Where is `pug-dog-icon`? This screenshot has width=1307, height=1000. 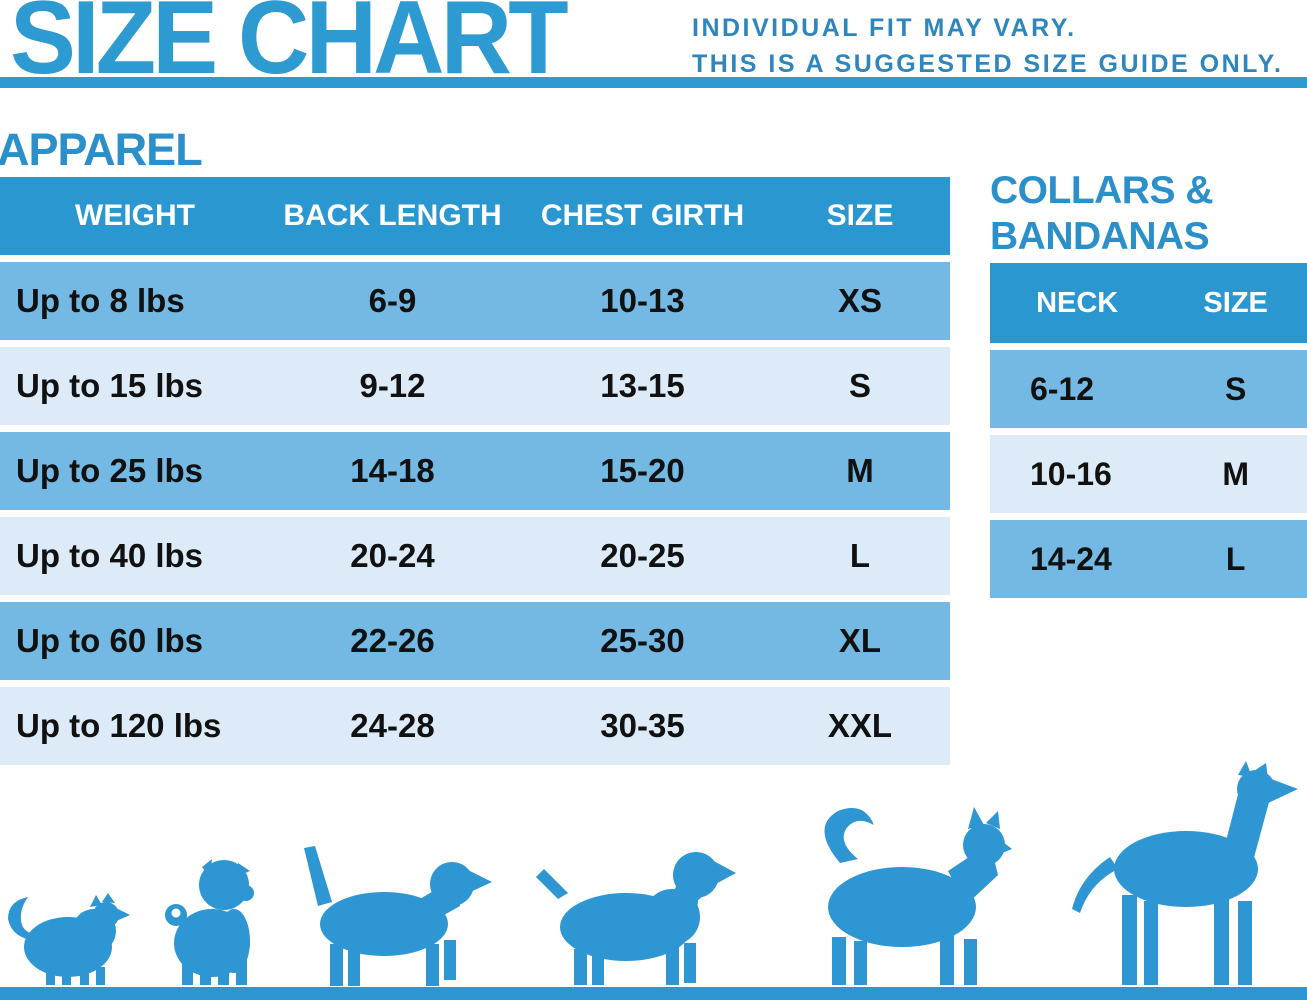 pug-dog-icon is located at coordinates (209, 922).